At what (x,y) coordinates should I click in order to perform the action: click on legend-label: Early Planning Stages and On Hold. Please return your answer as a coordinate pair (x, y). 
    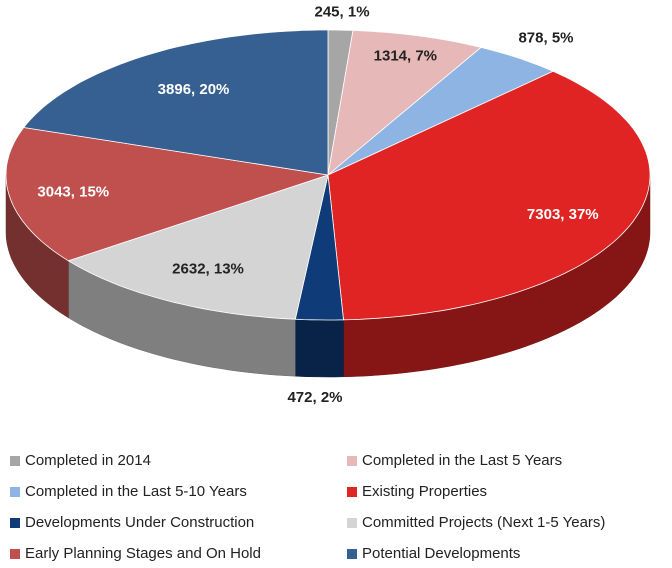
    Looking at the image, I should click on (143, 553).